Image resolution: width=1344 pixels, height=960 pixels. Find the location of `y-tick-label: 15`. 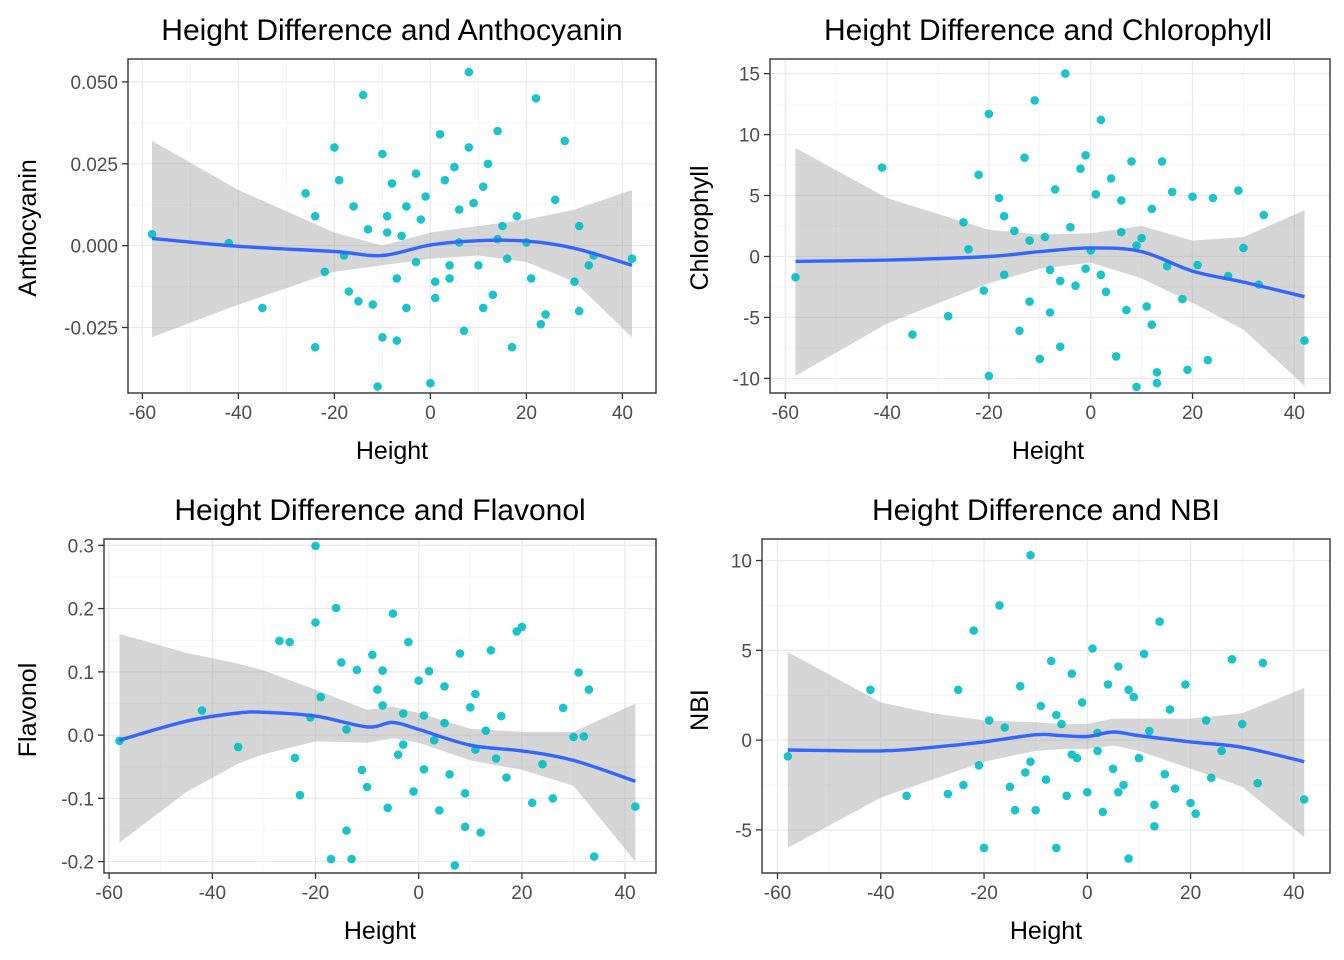

y-tick-label: 15 is located at coordinates (749, 75).